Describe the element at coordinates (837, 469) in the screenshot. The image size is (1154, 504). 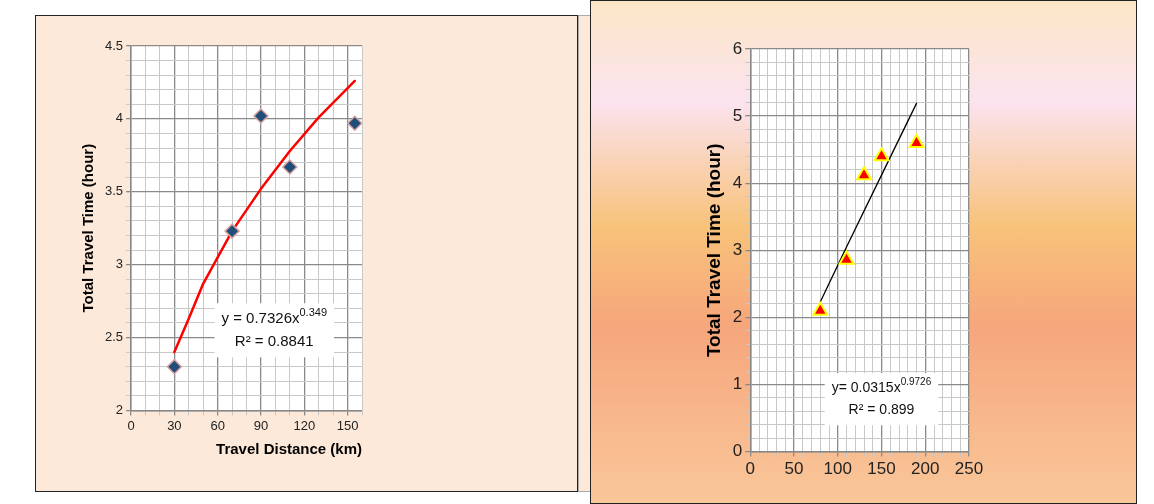
I see `x-tick-label: 100` at that location.